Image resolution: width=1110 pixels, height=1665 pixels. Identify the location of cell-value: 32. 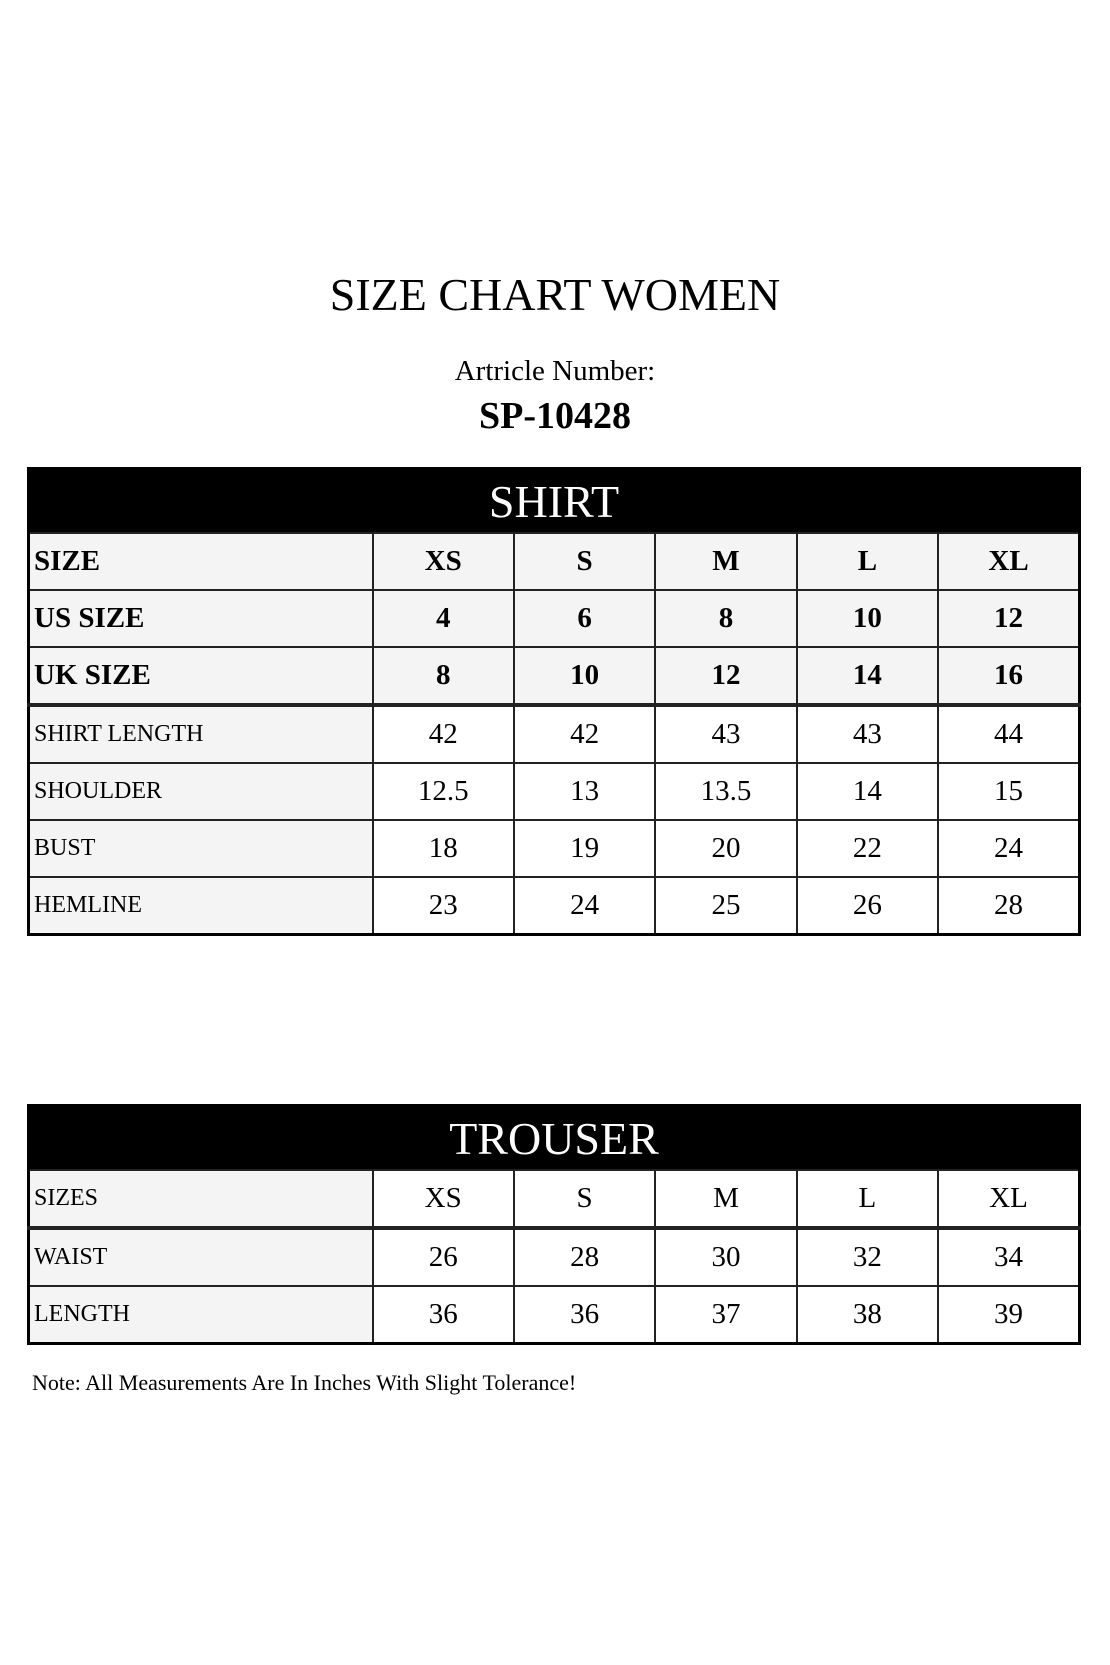
(867, 1257).